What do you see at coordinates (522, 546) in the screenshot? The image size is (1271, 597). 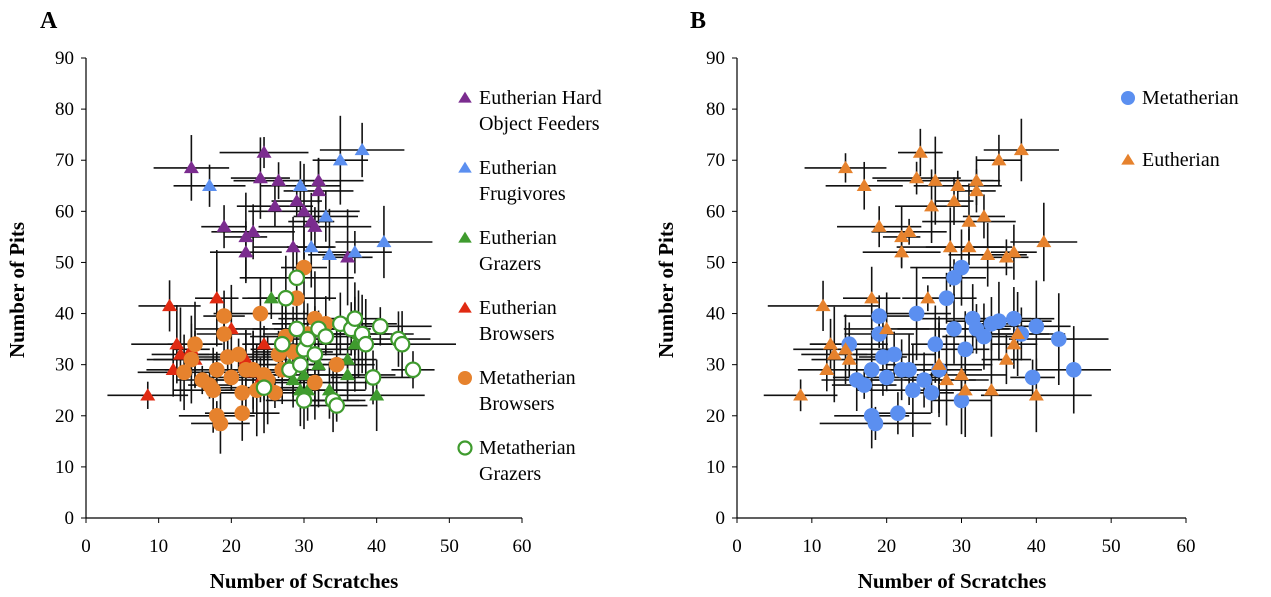 I see `x-tick-label: 60` at bounding box center [522, 546].